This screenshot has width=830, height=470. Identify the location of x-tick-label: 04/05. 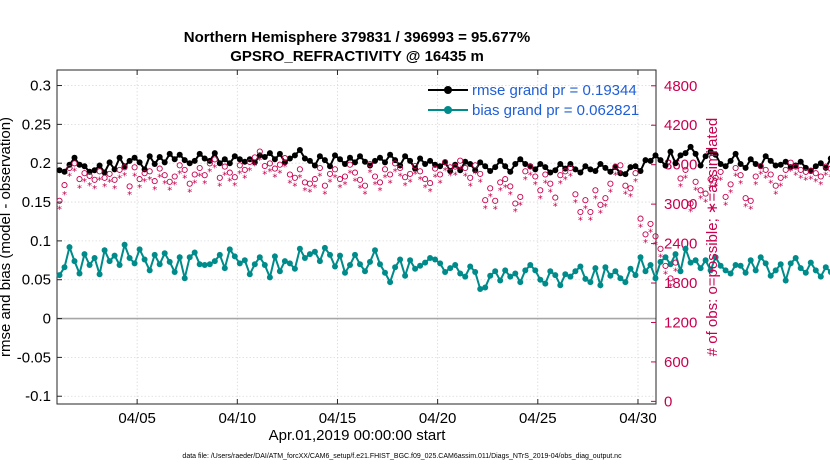
(137, 418).